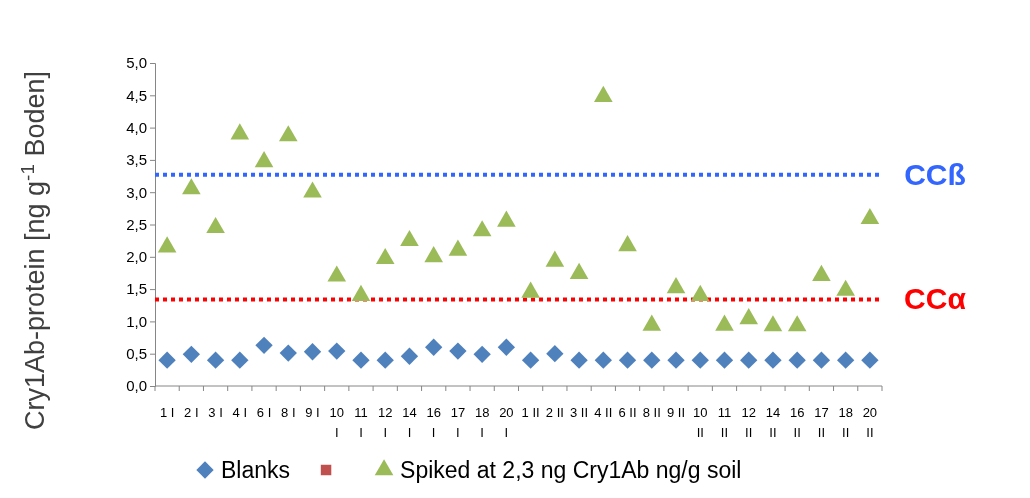  Describe the element at coordinates (627, 412) in the screenshot. I see `x-tick-label: 6 II` at that location.